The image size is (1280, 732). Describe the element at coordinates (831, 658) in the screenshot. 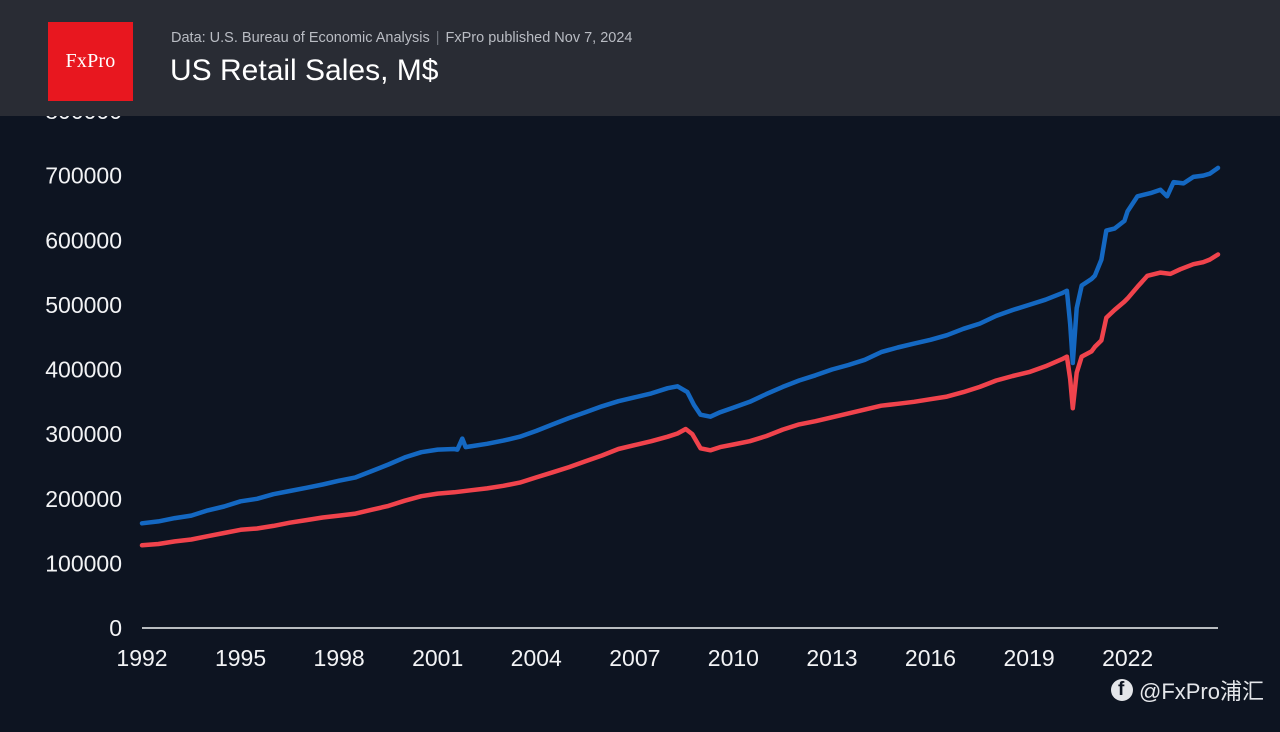

I see `x-tick-label: 2013` at that location.